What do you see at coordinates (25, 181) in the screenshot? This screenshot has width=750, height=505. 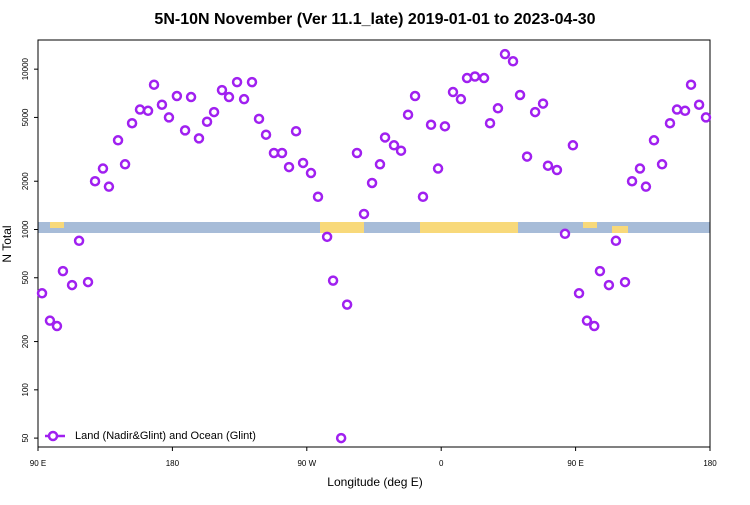 I see `y-tick-label: 2000` at bounding box center [25, 181].